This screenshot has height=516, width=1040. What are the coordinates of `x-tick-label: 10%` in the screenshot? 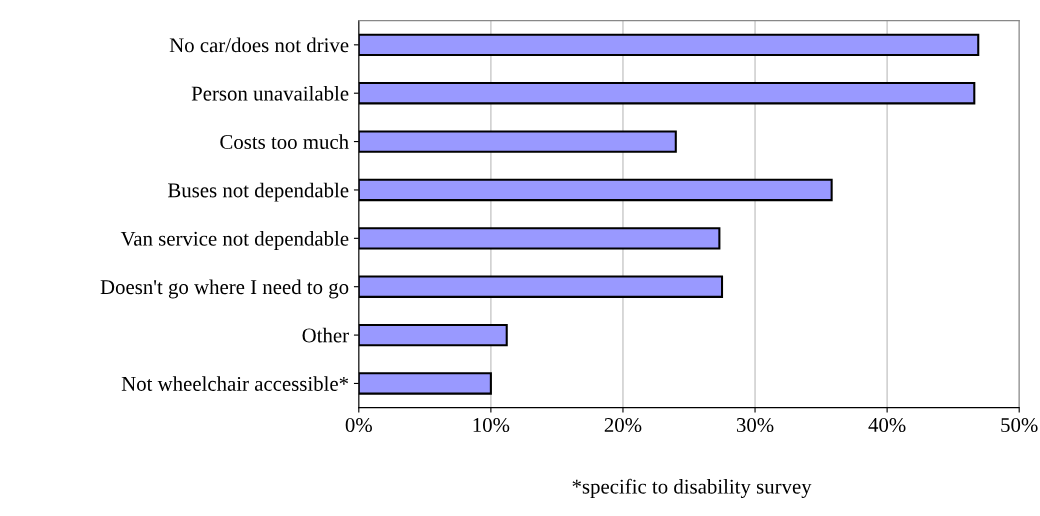 It's located at (491, 425).